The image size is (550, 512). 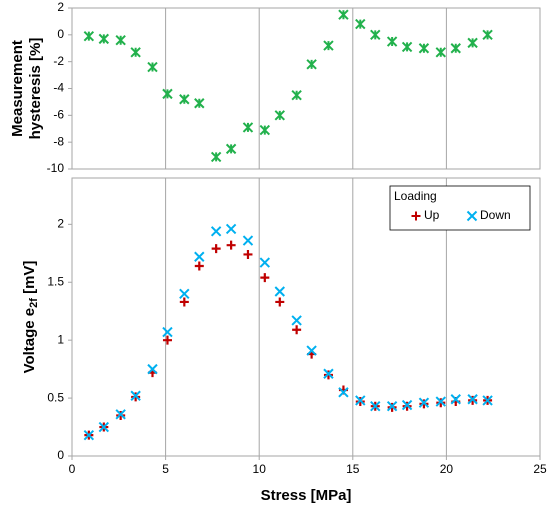 What do you see at coordinates (34, 303) in the screenshot?
I see `y-axis-label-part: 2f` at bounding box center [34, 303].